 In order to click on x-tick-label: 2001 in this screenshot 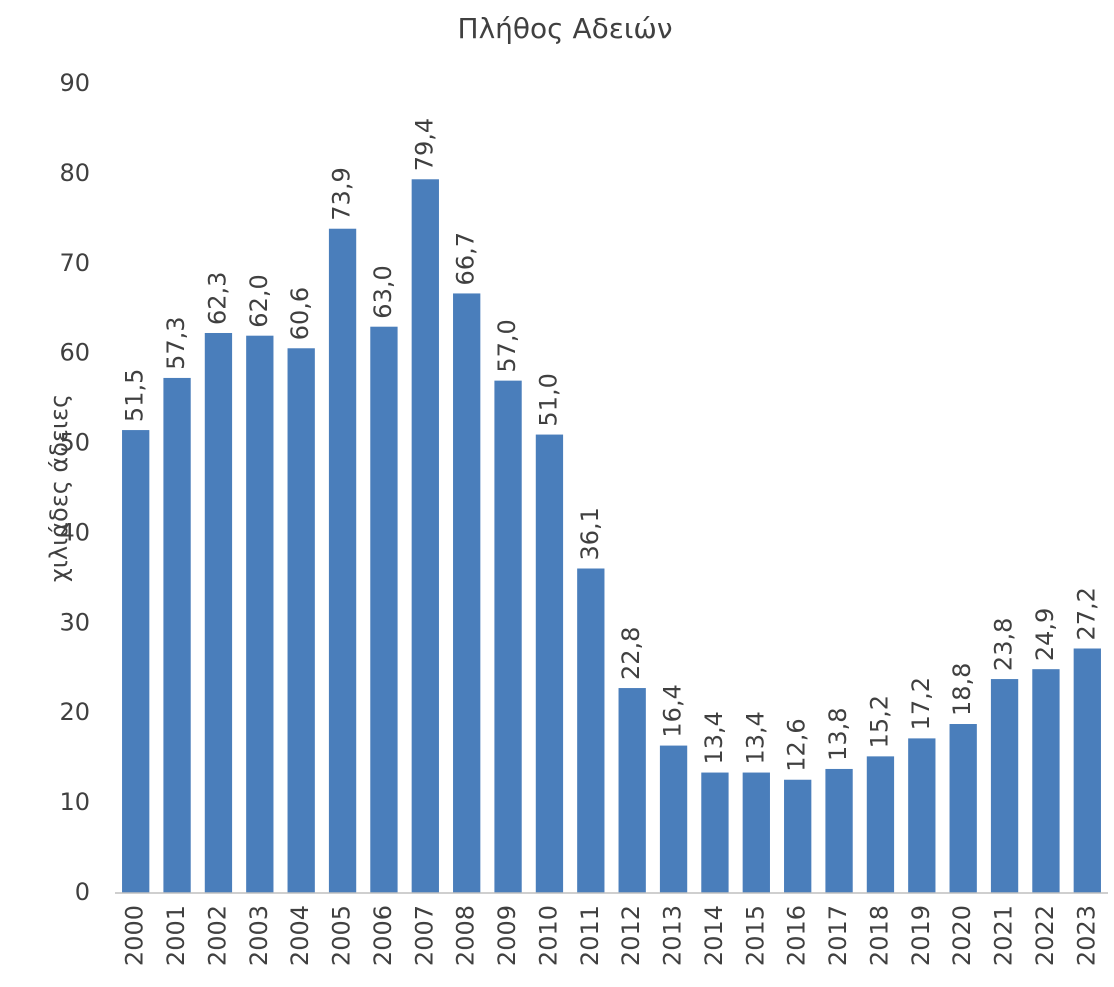, I will do `click(176, 935)`.